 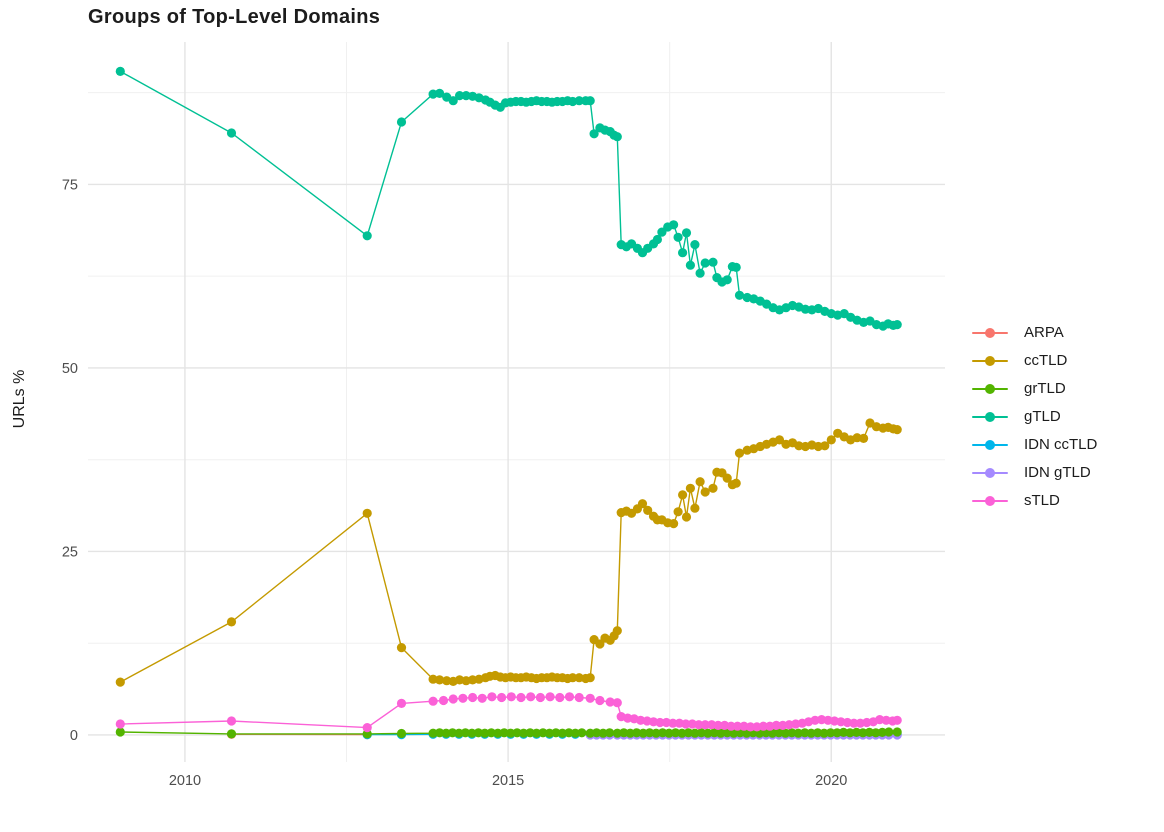 I want to click on y-tick-label-75: 75, so click(x=70, y=185).